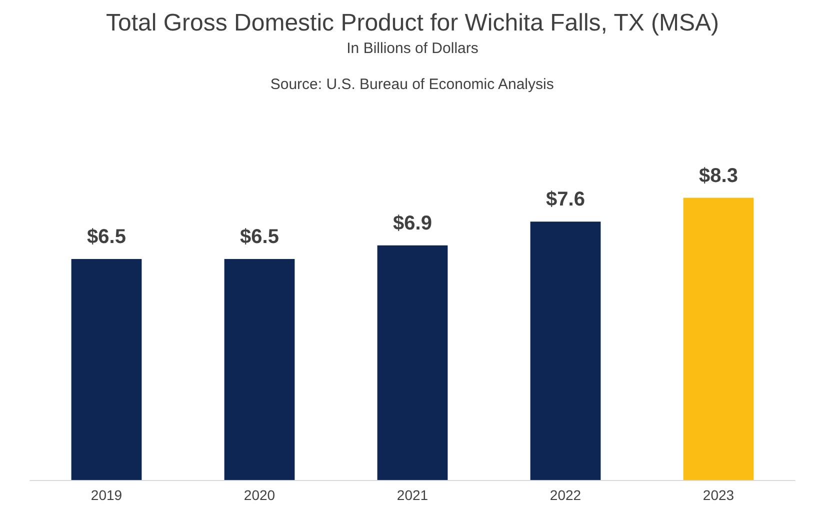 The height and width of the screenshot is (514, 825). I want to click on x-tick-label: 2020, so click(260, 495).